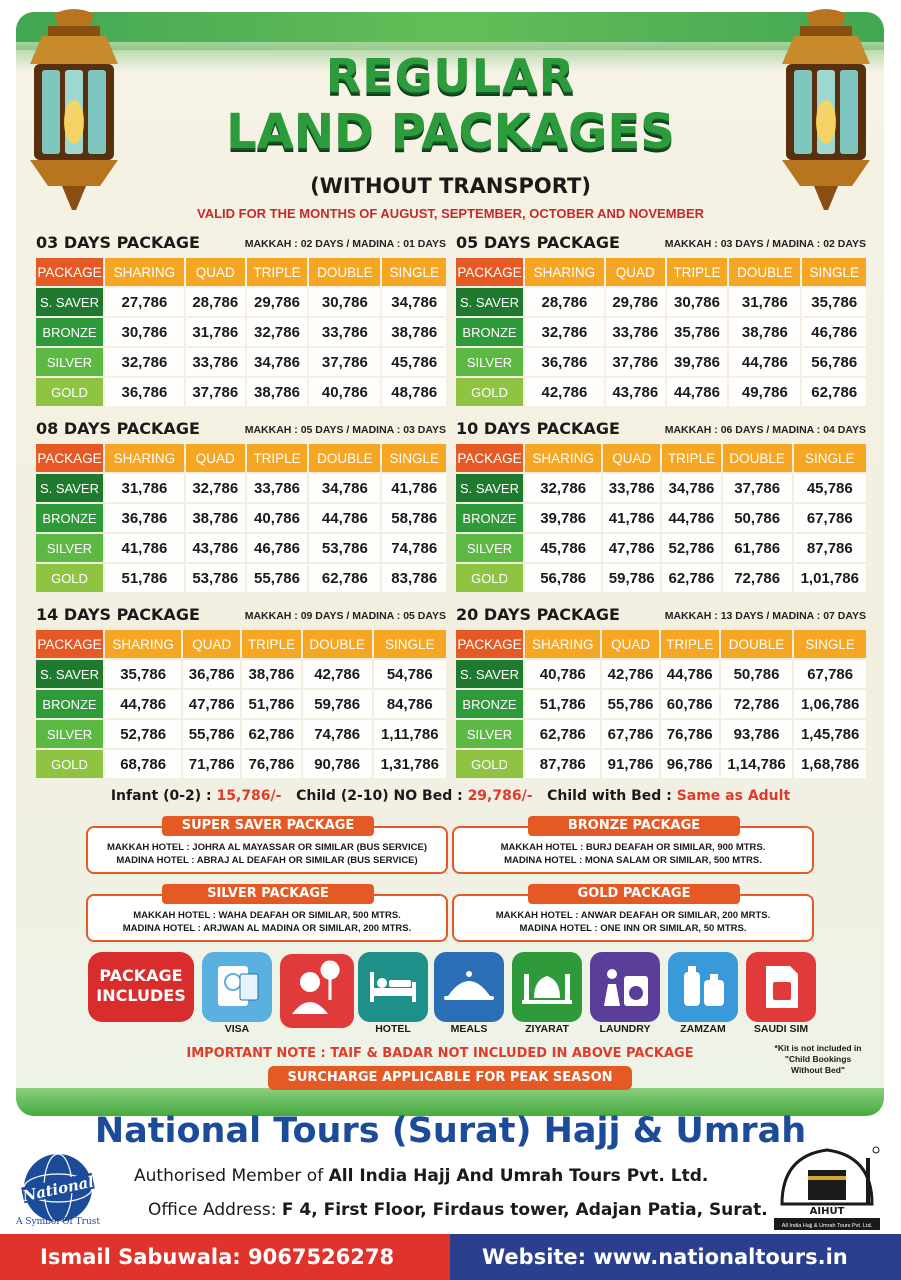  I want to click on package-duration: MAKKAH : 05 DAYS / MADINA : 03 DAYS, so click(345, 430).